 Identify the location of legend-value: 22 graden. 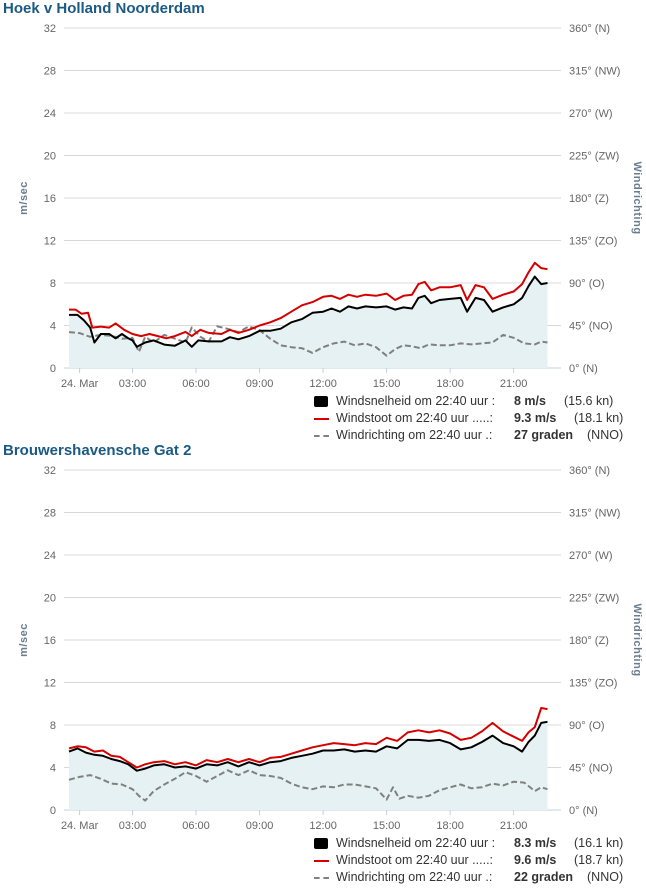
(544, 877).